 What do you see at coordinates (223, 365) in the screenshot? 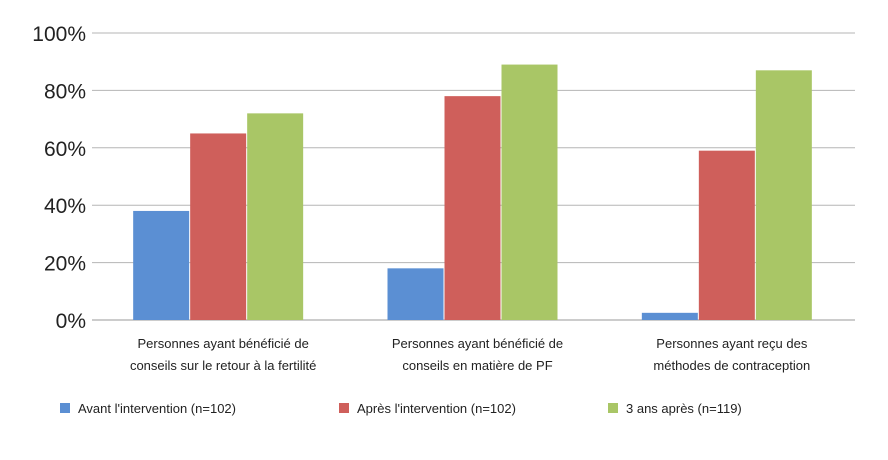
I see `category-label: conseils sur le retour à la fertilité` at bounding box center [223, 365].